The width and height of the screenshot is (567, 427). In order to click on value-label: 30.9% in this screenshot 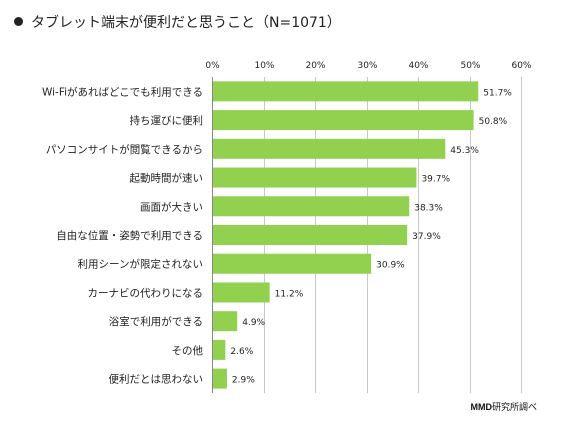, I will do `click(390, 266)`.